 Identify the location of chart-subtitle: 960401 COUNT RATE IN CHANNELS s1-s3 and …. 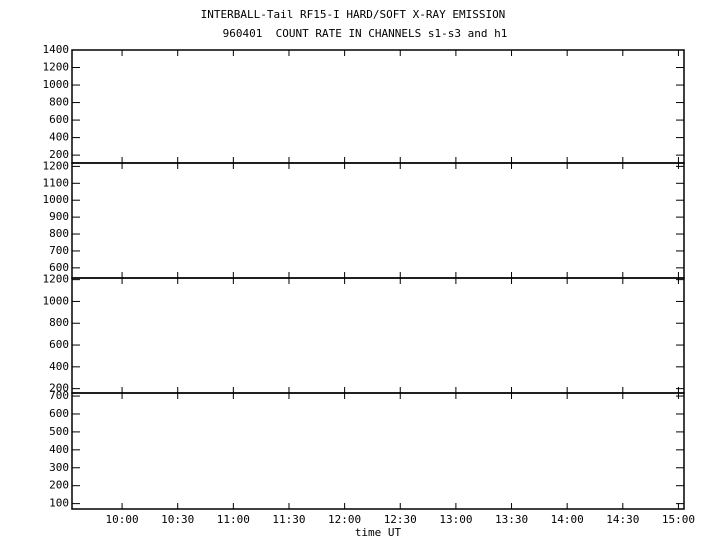
(365, 33).